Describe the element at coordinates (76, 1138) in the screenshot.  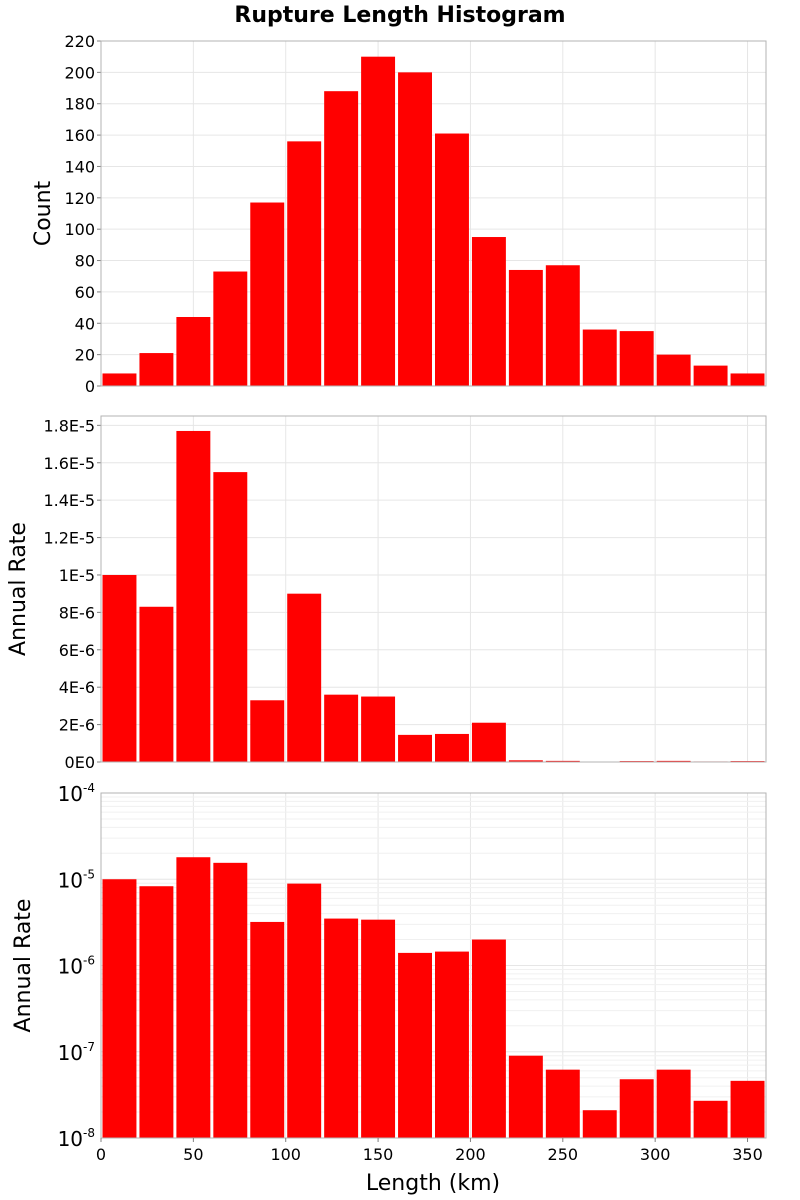
I see `y-tick-label: 10-8` at that location.